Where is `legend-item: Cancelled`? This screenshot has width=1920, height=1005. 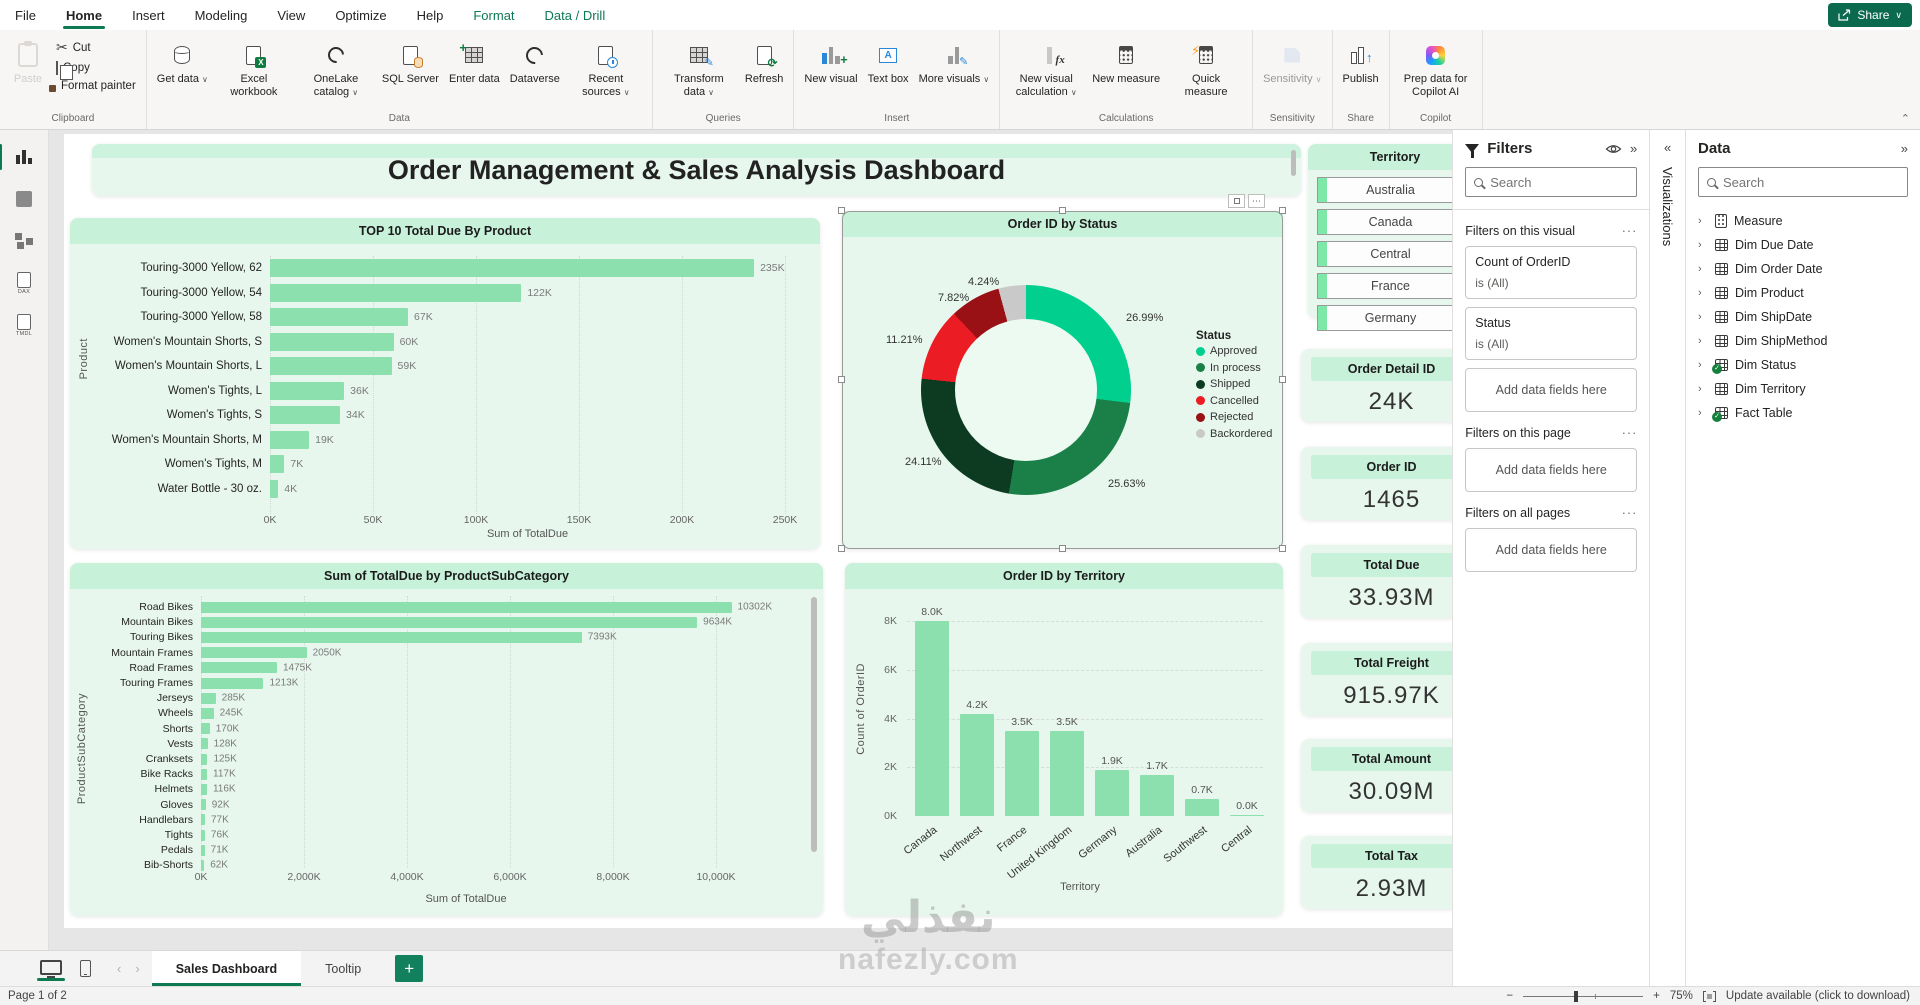 legend-item: Cancelled is located at coordinates (1234, 401).